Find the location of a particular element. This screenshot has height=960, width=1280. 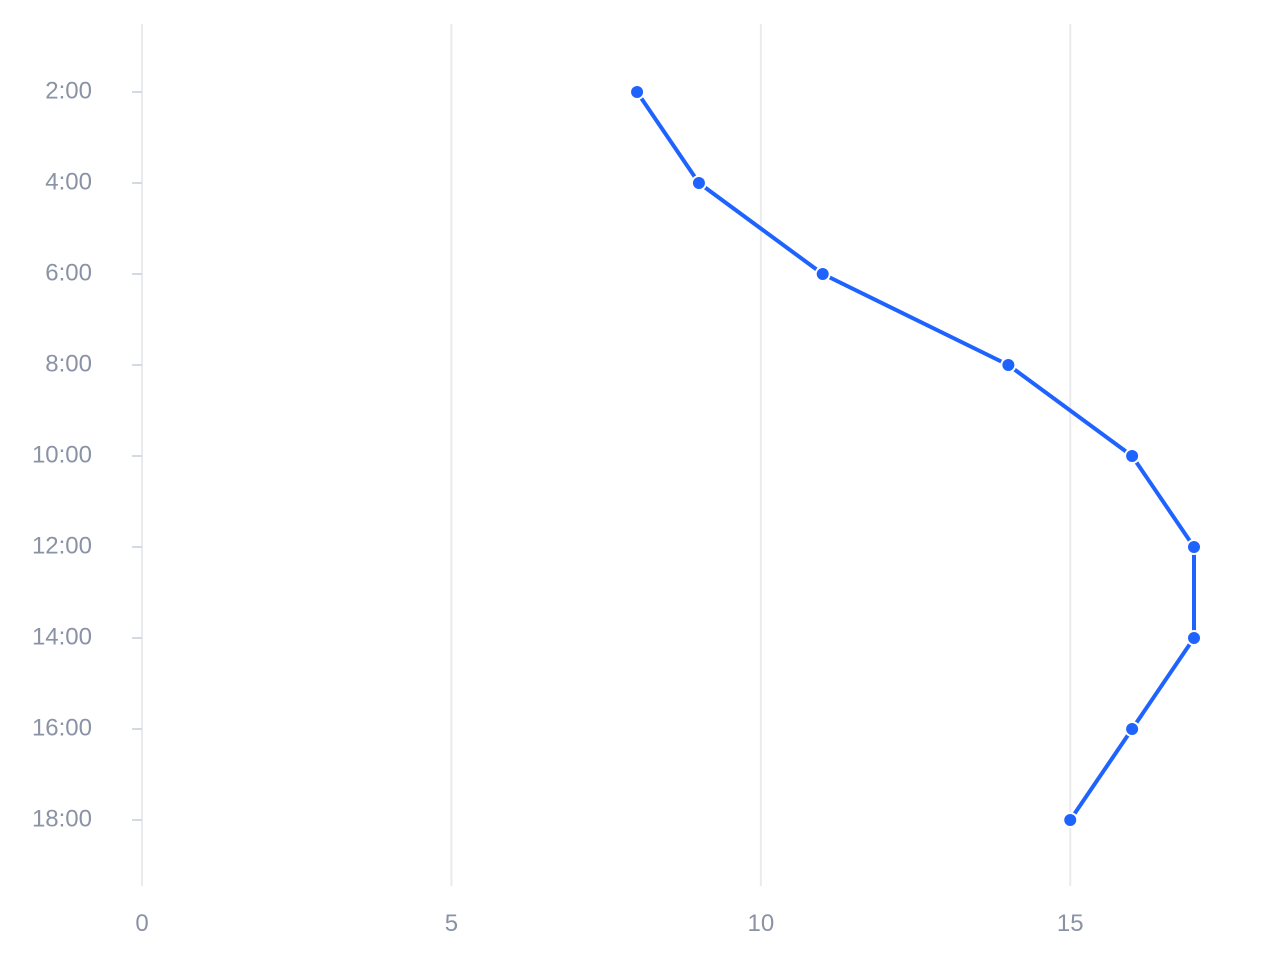

y-tick-label: 14:00 is located at coordinates (62, 636).